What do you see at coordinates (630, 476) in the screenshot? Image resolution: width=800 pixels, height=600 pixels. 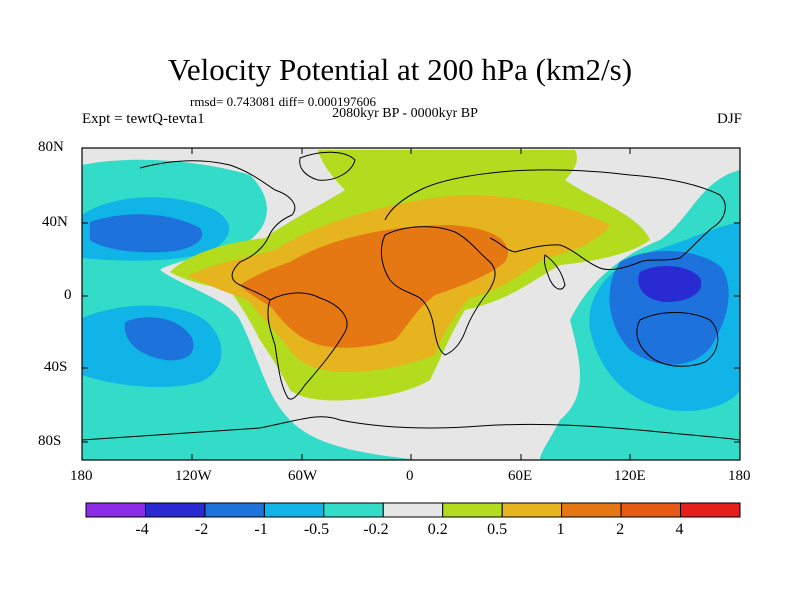 I see `x-tick-label: 120E` at bounding box center [630, 476].